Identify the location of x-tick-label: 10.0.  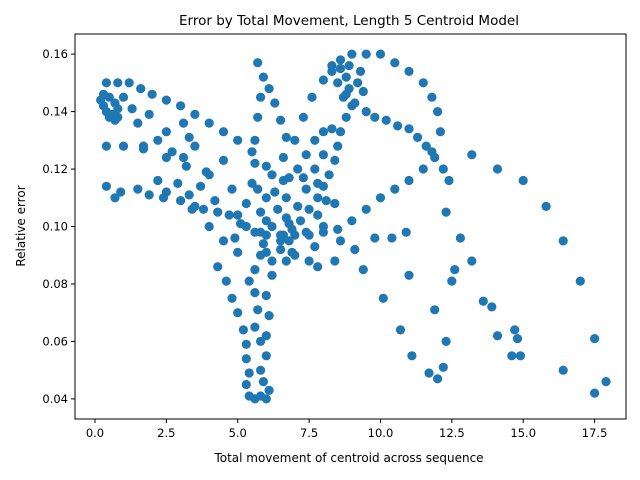
(381, 433).